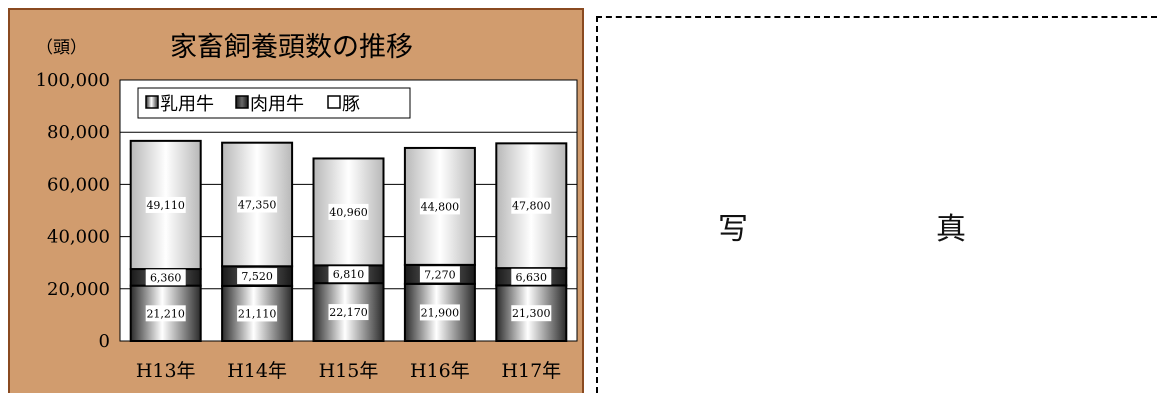  I want to click on value-label: 7,270, so click(440, 274).